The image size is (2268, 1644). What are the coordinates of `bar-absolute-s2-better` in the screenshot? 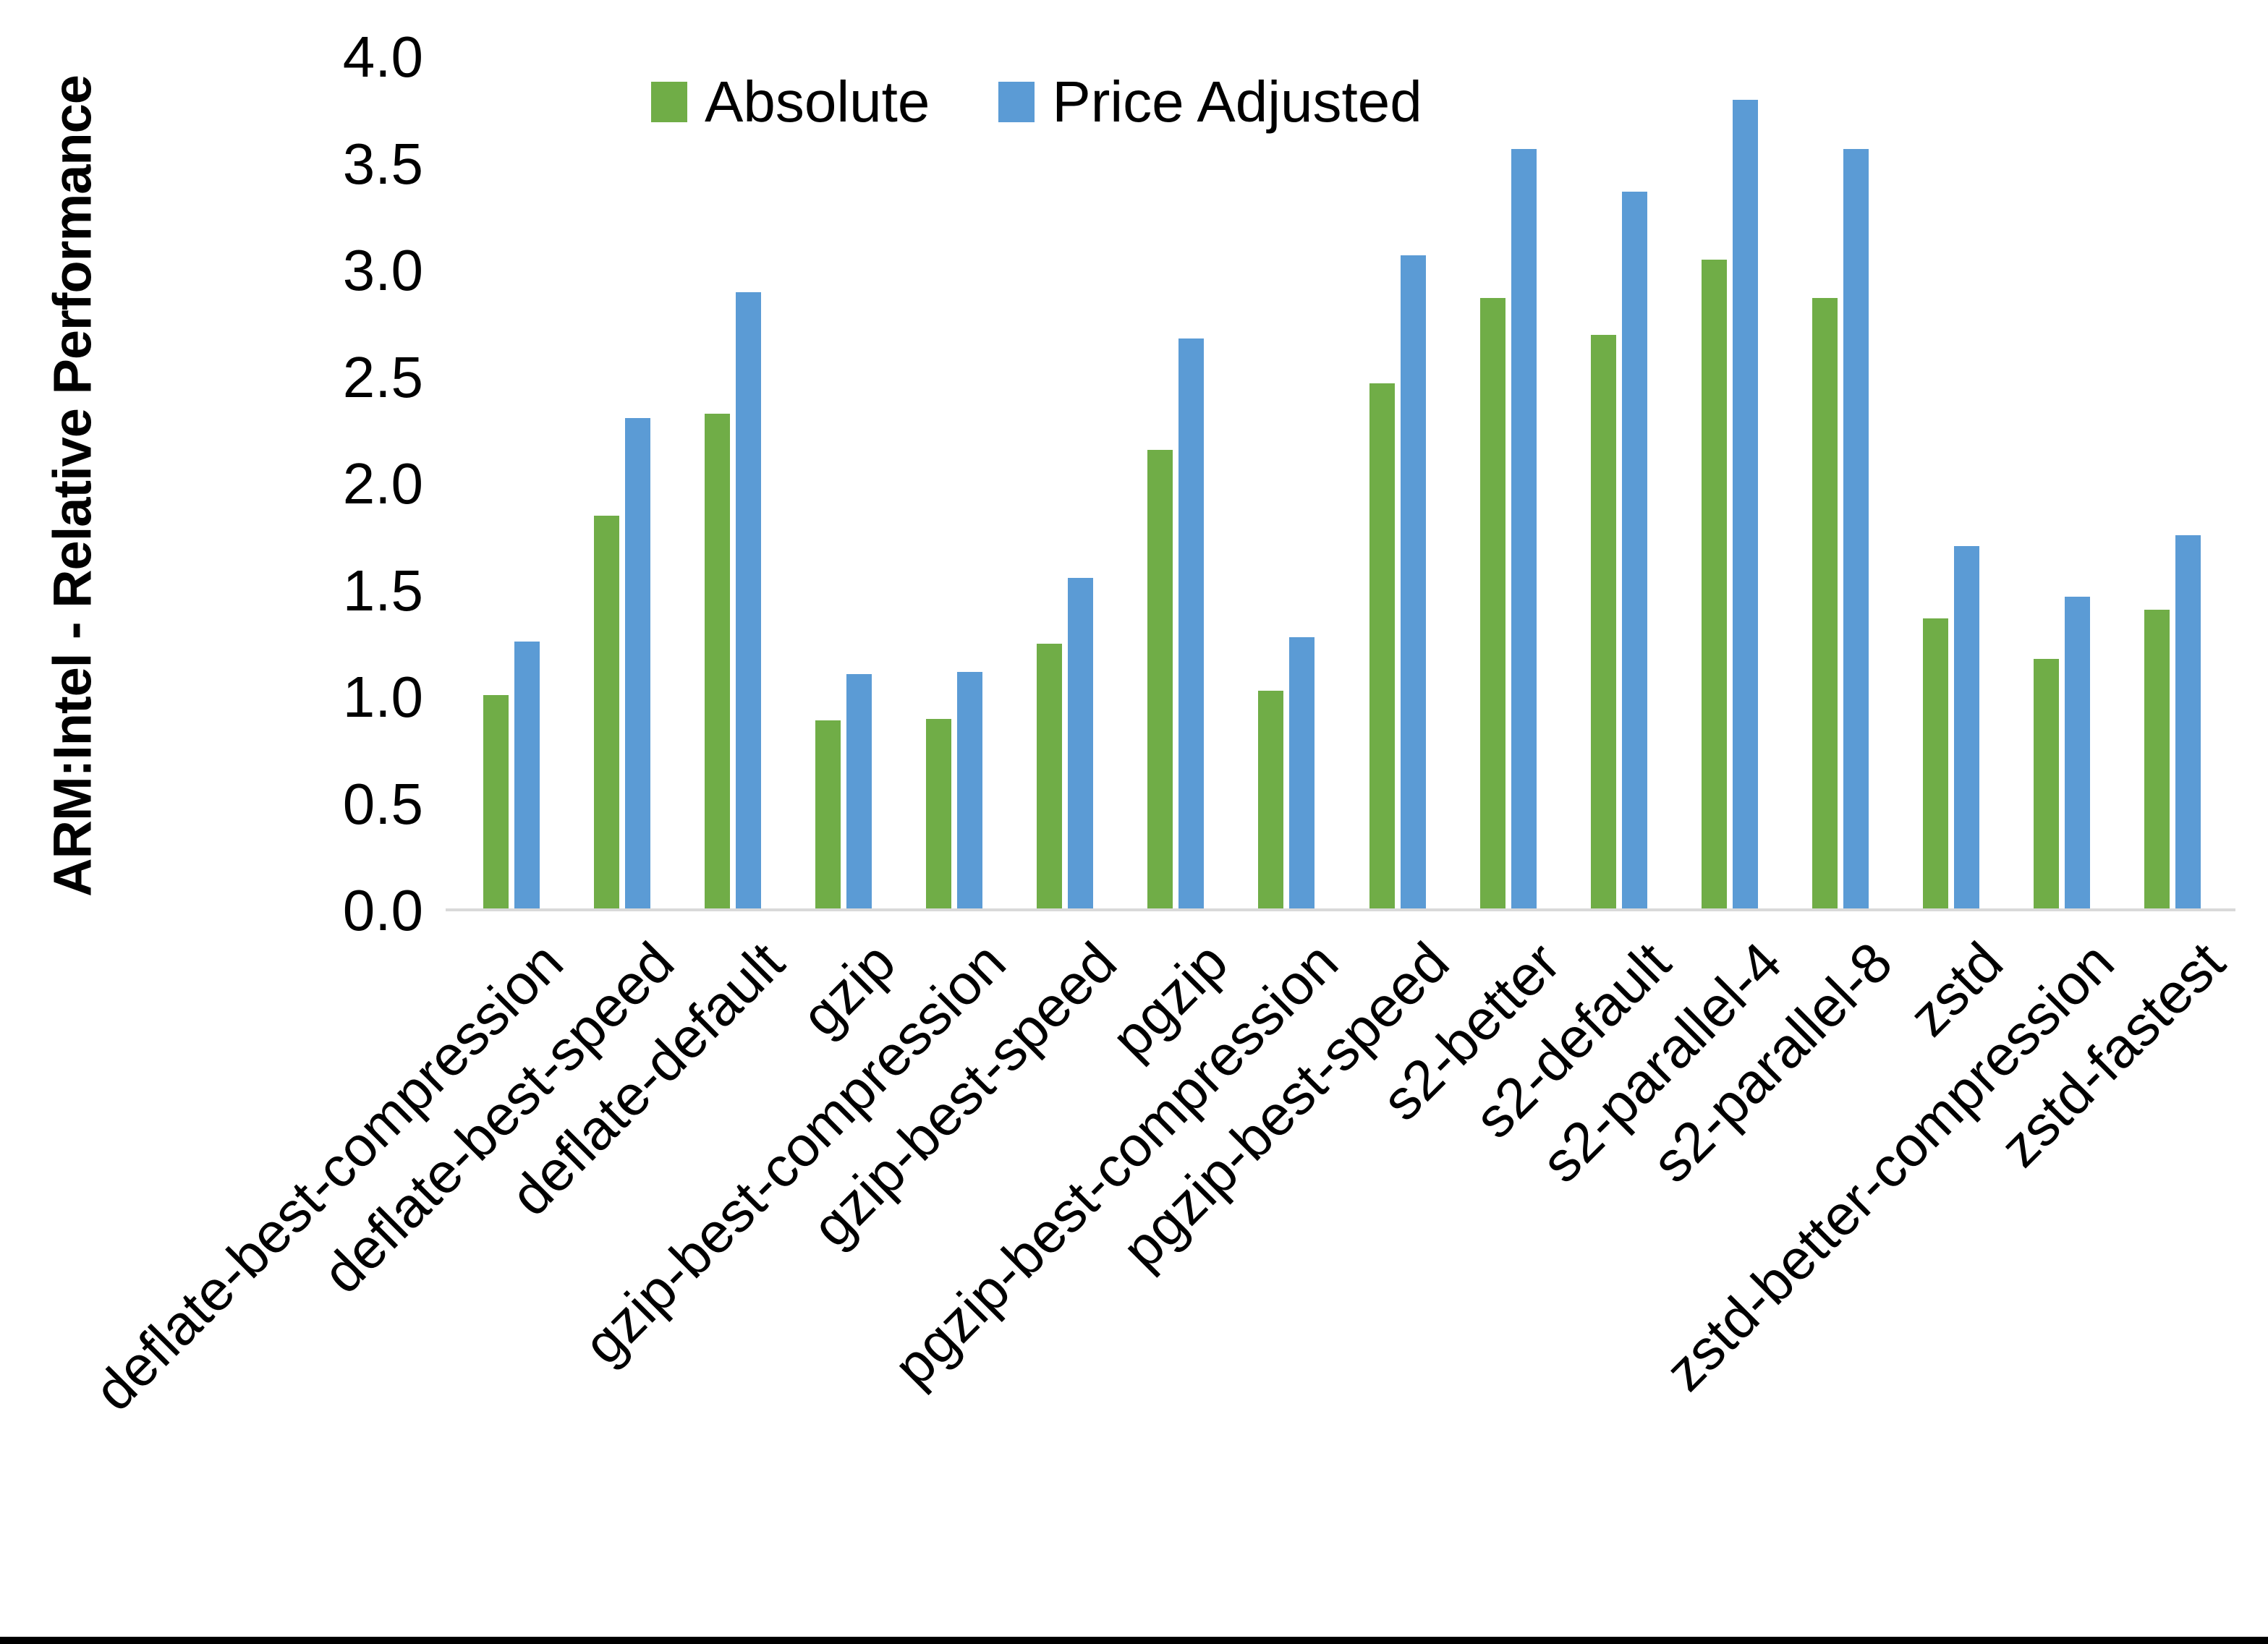 It's located at (1492, 604).